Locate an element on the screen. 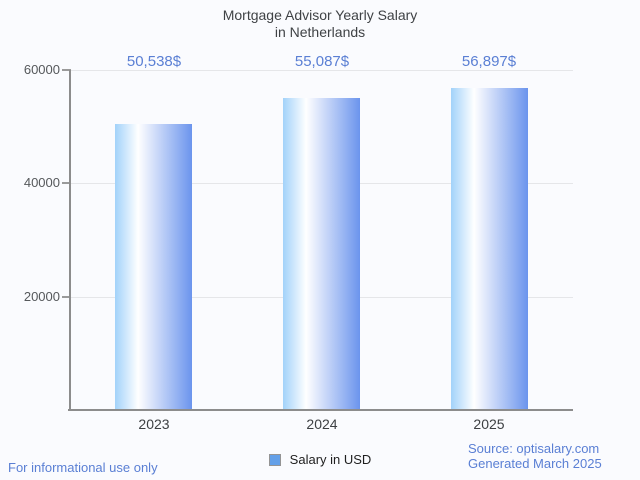  legend: Salary in USD is located at coordinates (320, 459).